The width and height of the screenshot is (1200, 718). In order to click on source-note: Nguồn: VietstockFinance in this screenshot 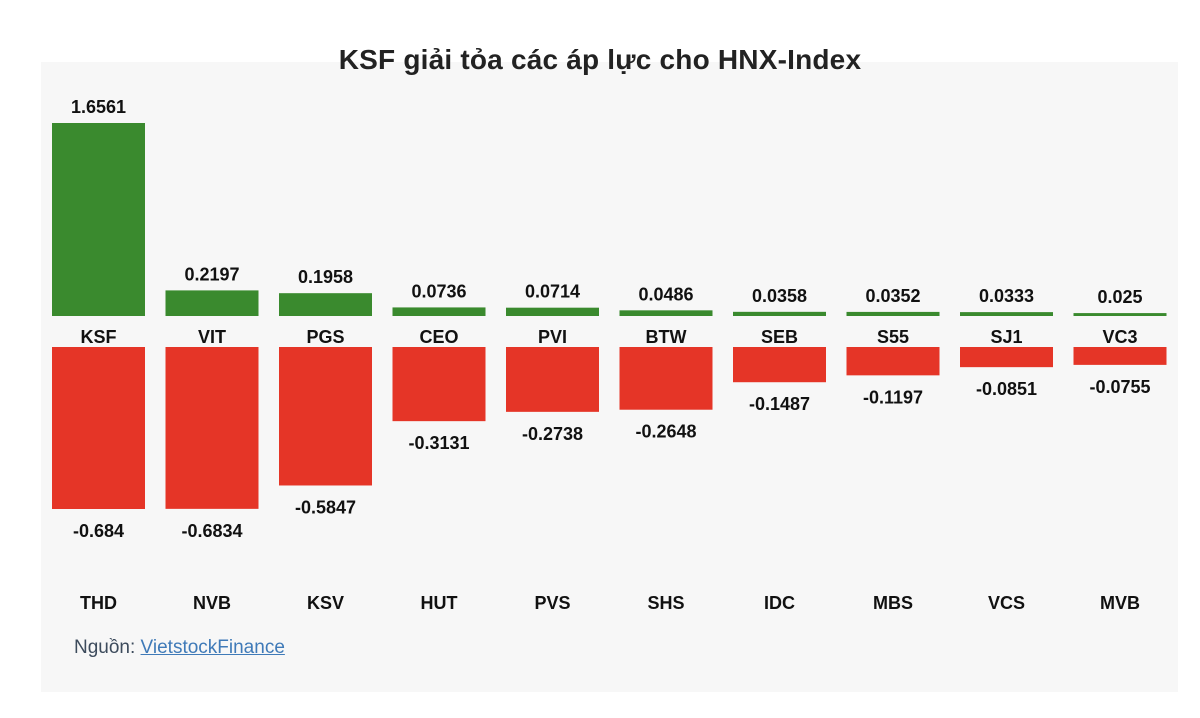, I will do `click(179, 648)`.